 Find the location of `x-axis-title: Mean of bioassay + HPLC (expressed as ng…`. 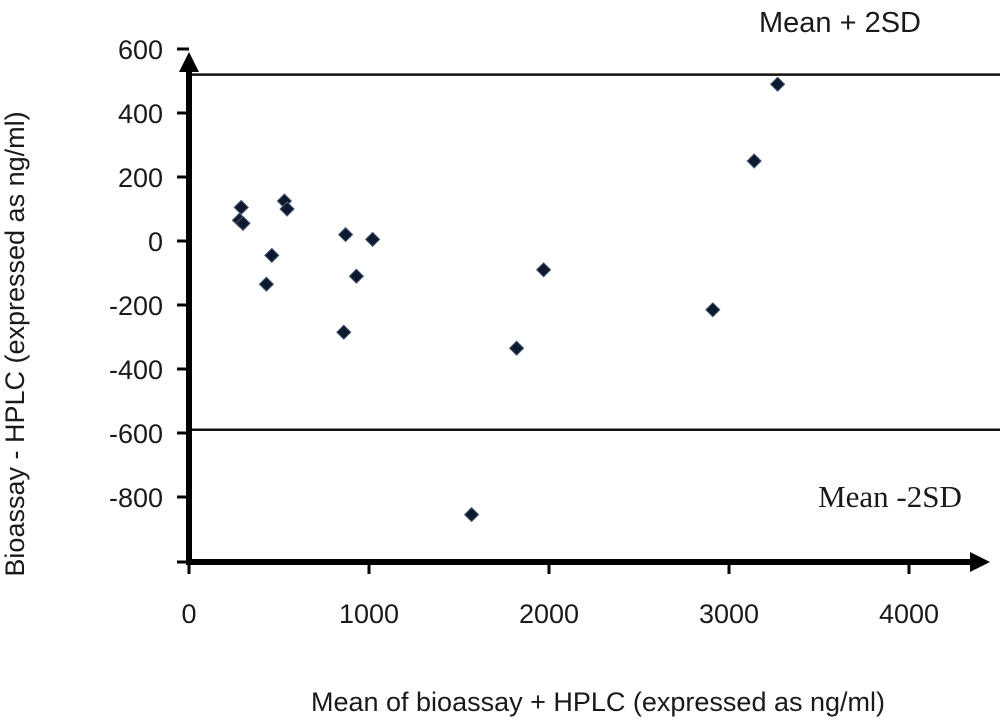

x-axis-title: Mean of bioassay + HPLC (expressed as ng… is located at coordinates (598, 702).